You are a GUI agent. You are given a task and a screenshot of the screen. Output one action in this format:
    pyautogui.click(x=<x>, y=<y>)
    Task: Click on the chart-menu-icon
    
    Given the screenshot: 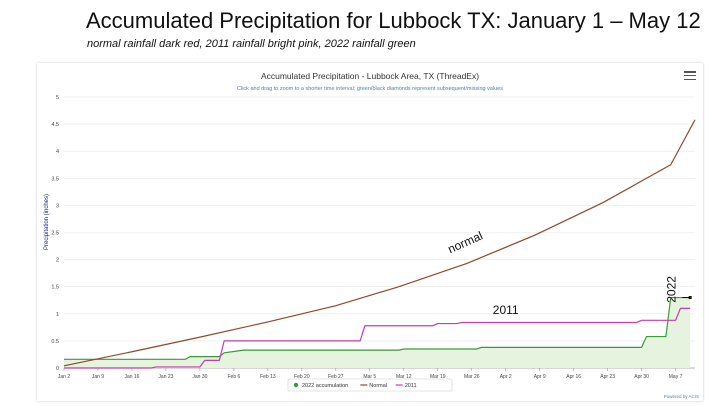 What is the action you would take?
    pyautogui.click(x=690, y=76)
    